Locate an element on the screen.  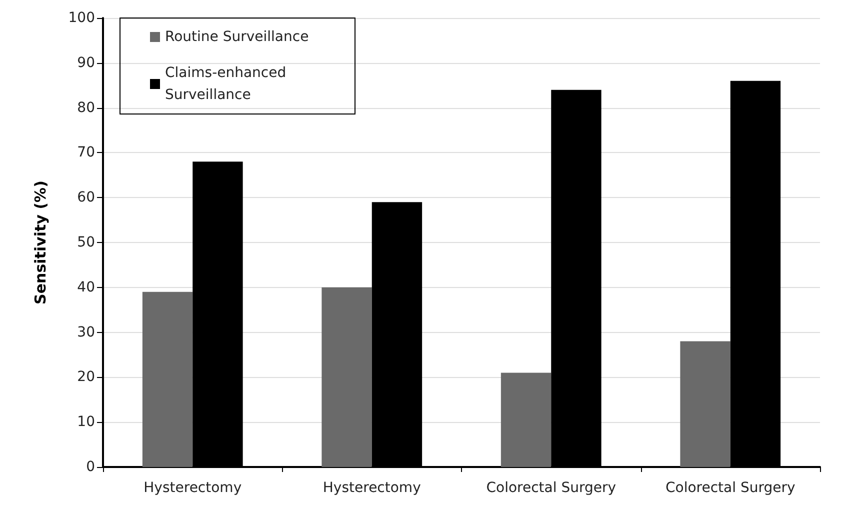
y-tick-label: 50 is located at coordinates (86, 242).